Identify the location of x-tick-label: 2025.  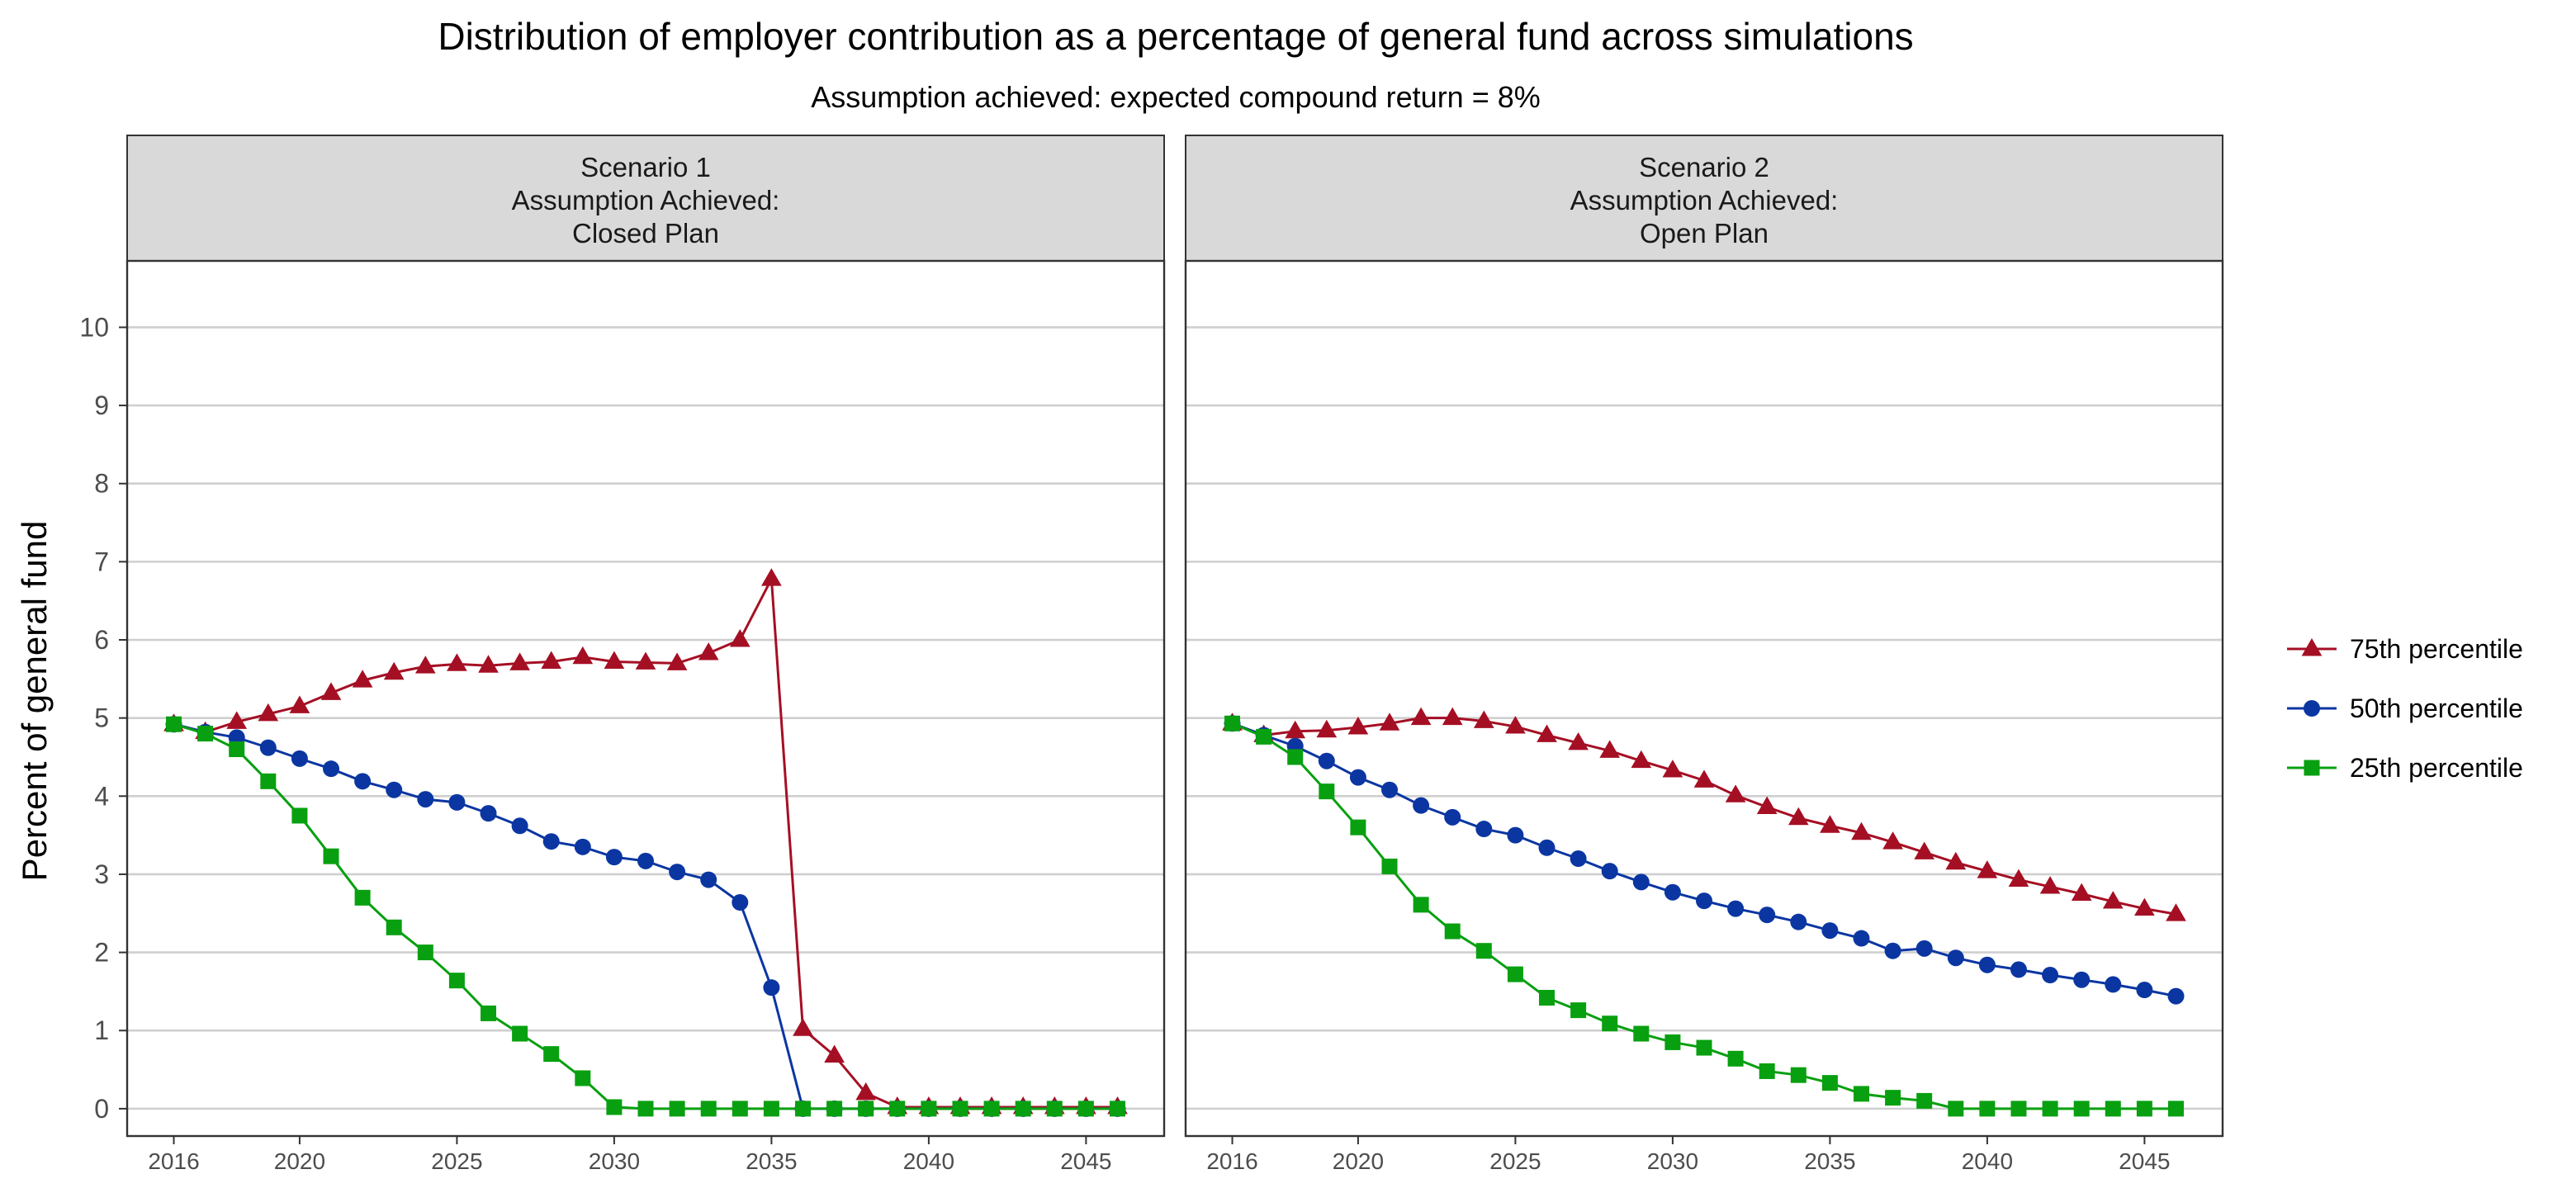
(456, 1161).